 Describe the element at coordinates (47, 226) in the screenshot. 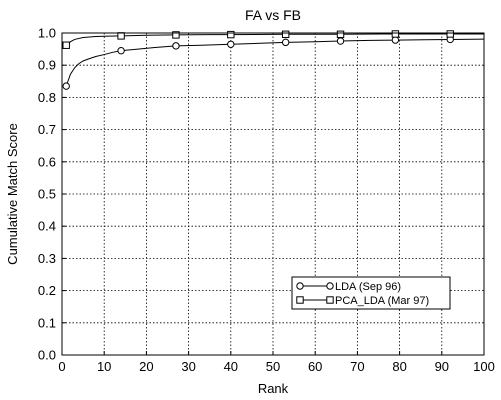

I see `y-tick-label: 0.4` at that location.